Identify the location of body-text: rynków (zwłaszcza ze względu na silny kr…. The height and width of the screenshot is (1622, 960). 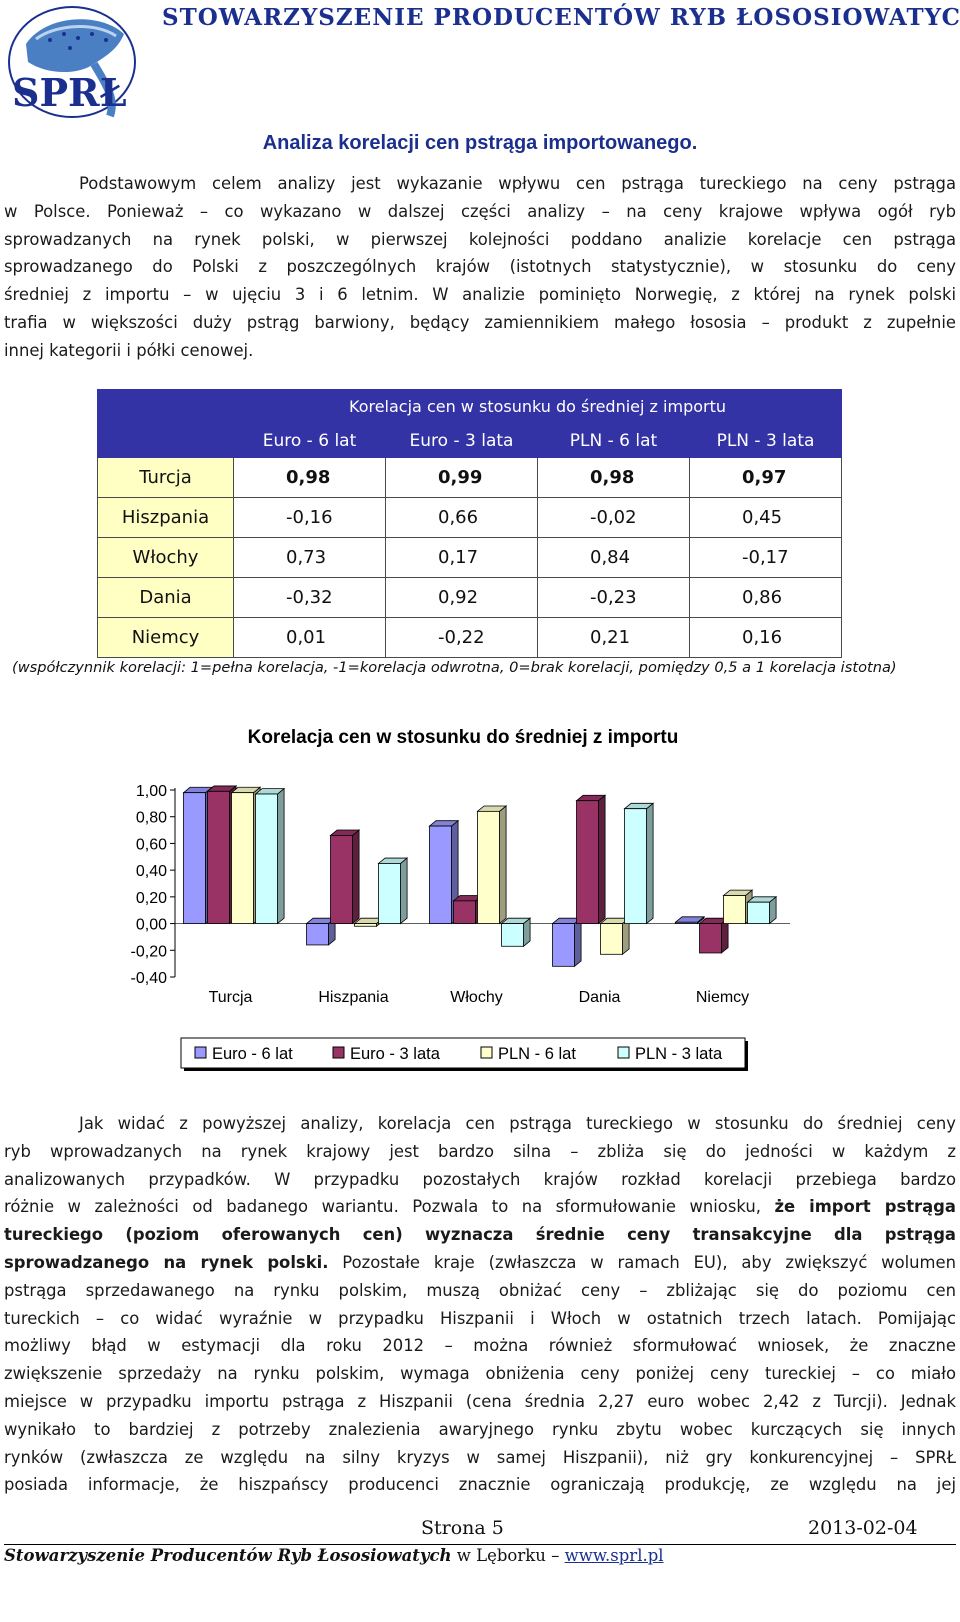
(480, 1457).